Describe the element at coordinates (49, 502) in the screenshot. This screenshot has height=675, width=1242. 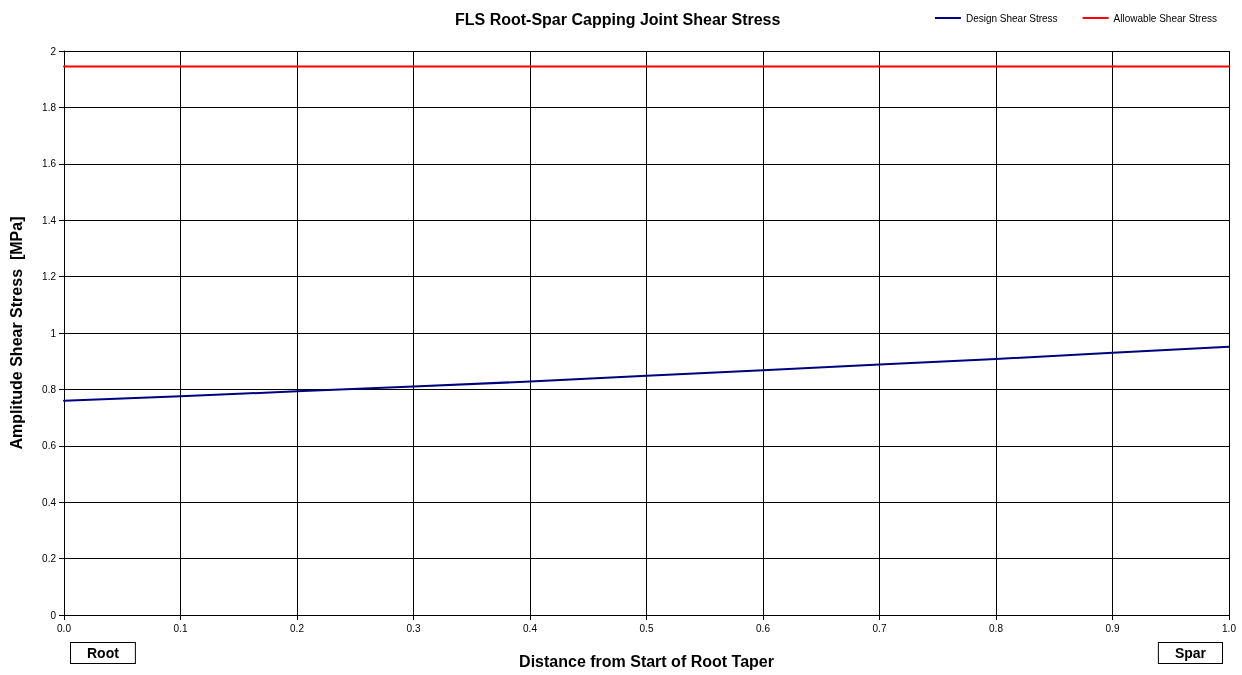
I see `y-tick-label: 0.4` at that location.